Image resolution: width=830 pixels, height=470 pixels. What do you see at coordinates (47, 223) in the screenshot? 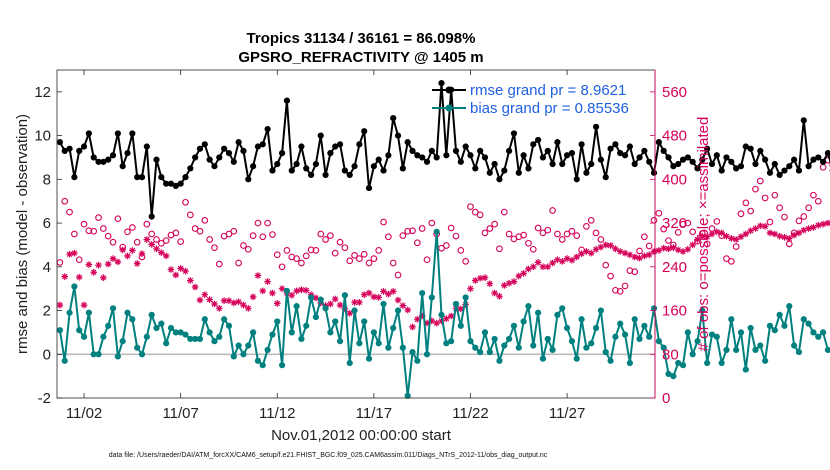
I see `y-left-tick-label: 6` at bounding box center [47, 223].